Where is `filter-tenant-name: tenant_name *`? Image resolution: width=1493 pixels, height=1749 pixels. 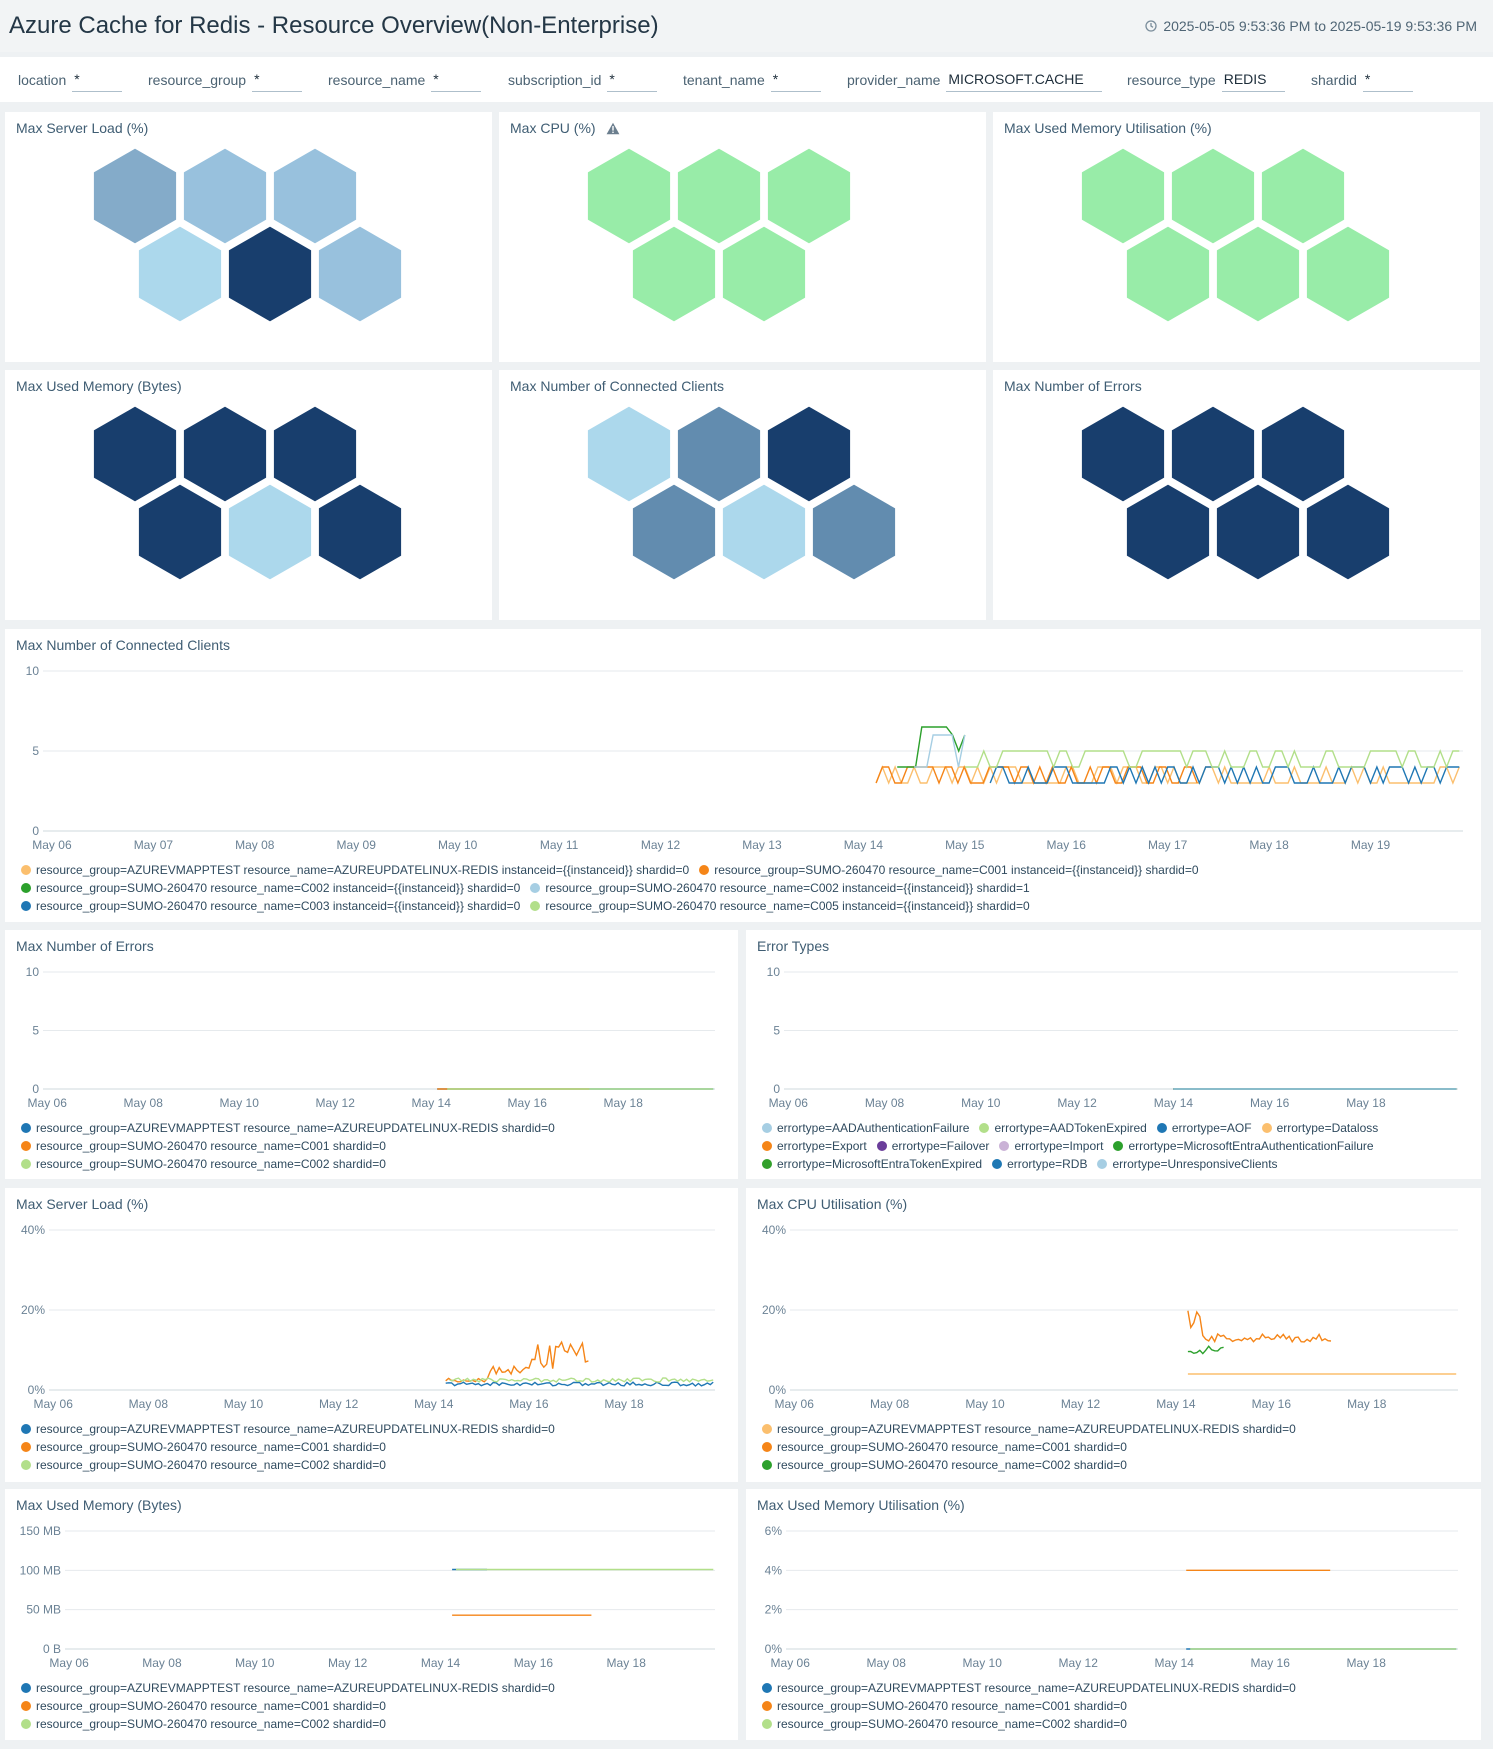 filter-tenant-name: tenant_name * is located at coordinates (752, 79).